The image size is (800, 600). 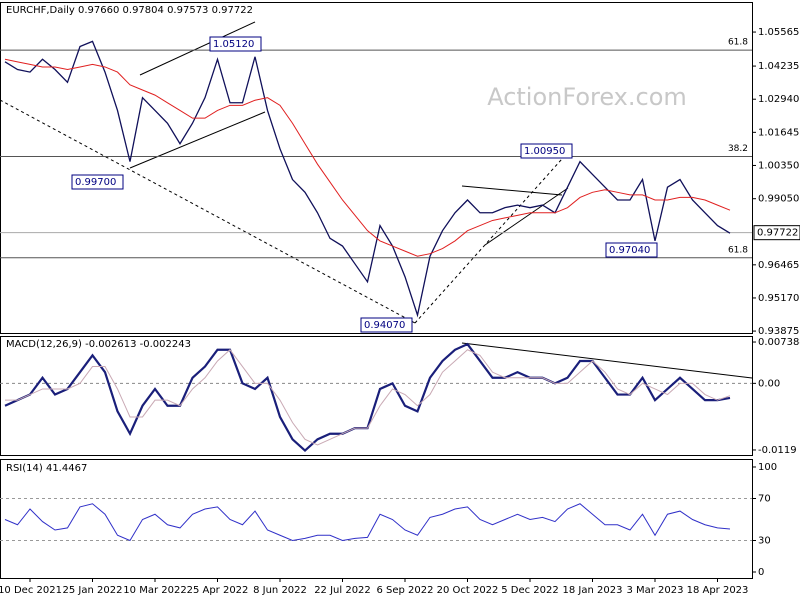 What do you see at coordinates (718, 590) in the screenshot?
I see `x-tick-label: 18 Apr 2023` at bounding box center [718, 590].